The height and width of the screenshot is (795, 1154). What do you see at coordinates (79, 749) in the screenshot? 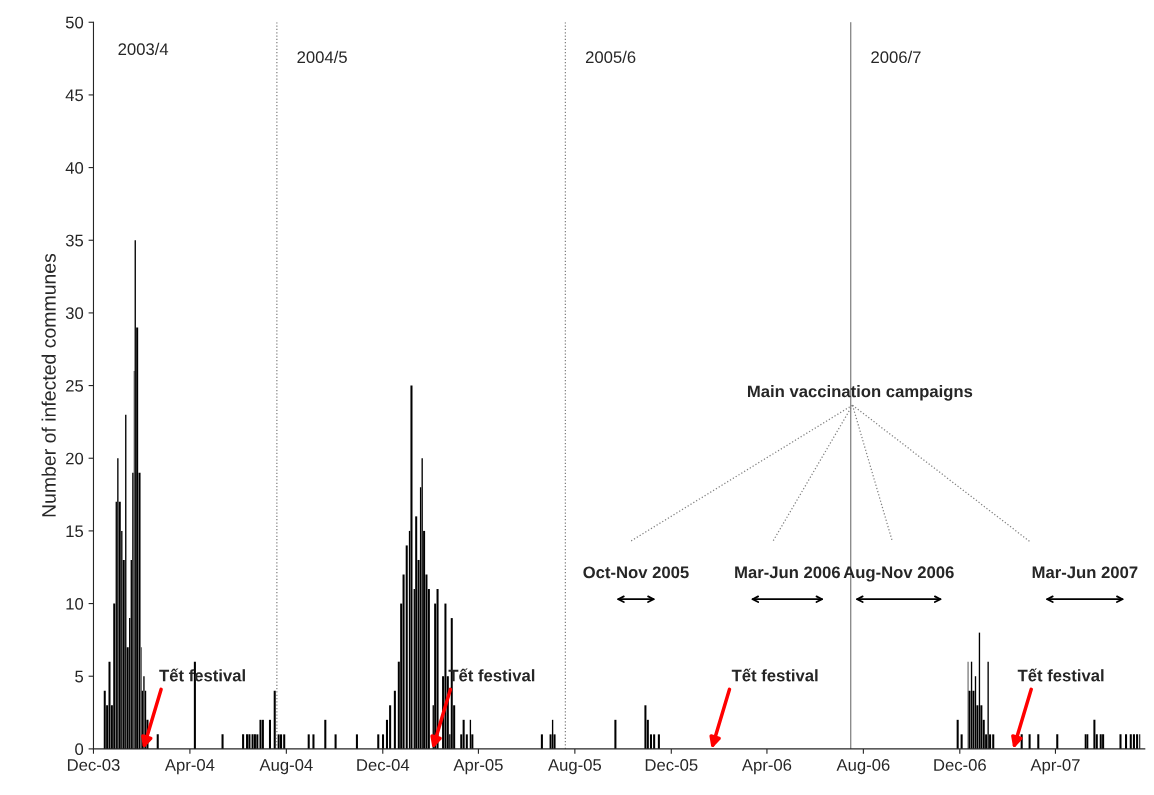
I see `y-tick-label: 0` at bounding box center [79, 749].